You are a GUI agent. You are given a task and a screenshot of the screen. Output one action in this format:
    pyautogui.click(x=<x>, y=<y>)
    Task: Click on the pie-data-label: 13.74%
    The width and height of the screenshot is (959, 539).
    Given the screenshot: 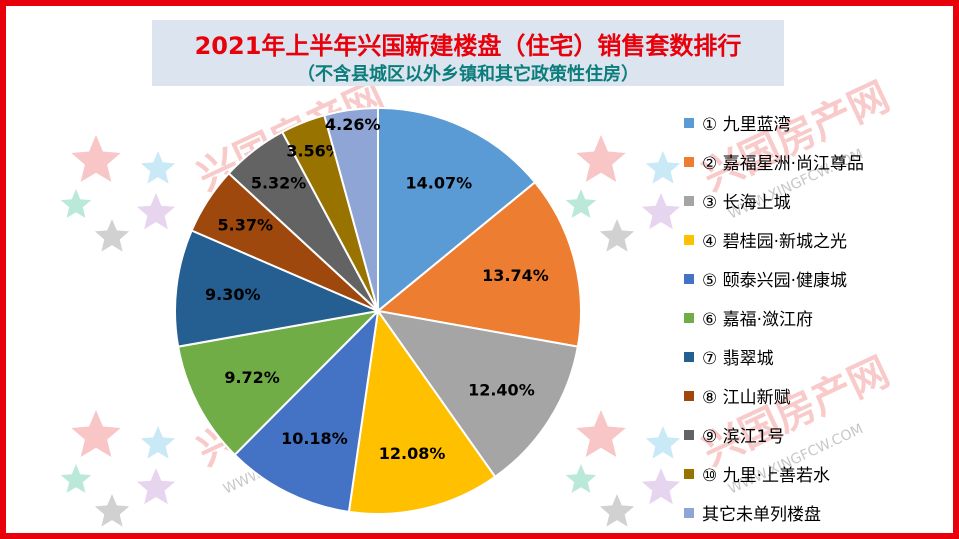 What is the action you would take?
    pyautogui.click(x=515, y=275)
    